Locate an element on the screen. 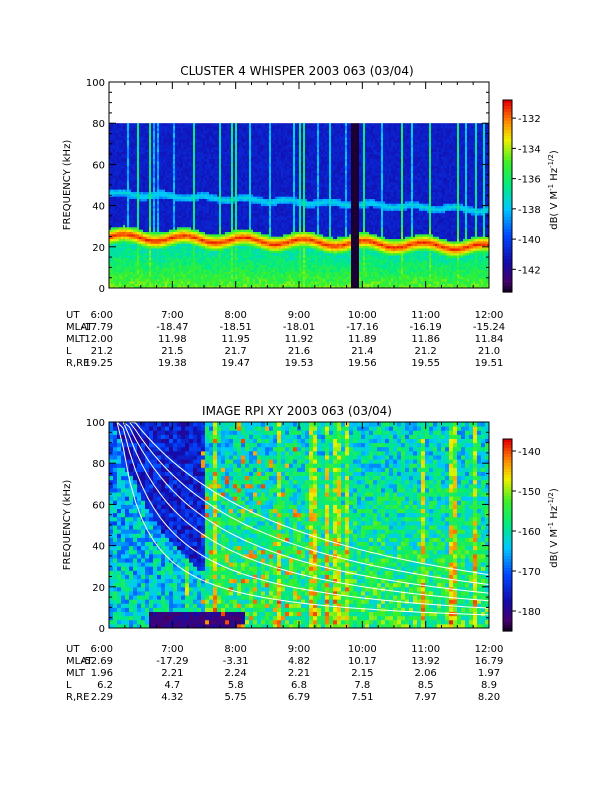 This screenshot has width=600, height=800. spectrogram-image is located at coordinates (299, 205).